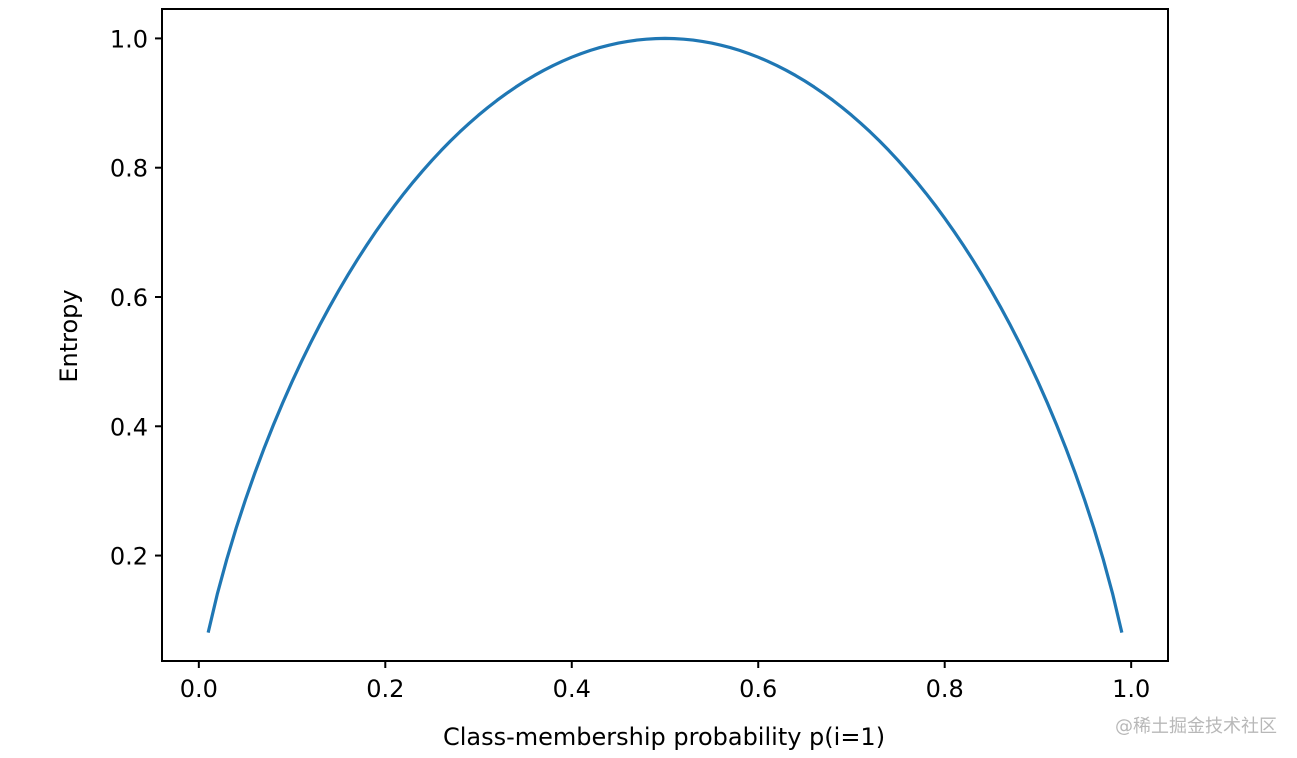 The height and width of the screenshot is (758, 1297). Describe the element at coordinates (664, 737) in the screenshot. I see `x-axis-label: Class-membership probability p(i=1)` at that location.